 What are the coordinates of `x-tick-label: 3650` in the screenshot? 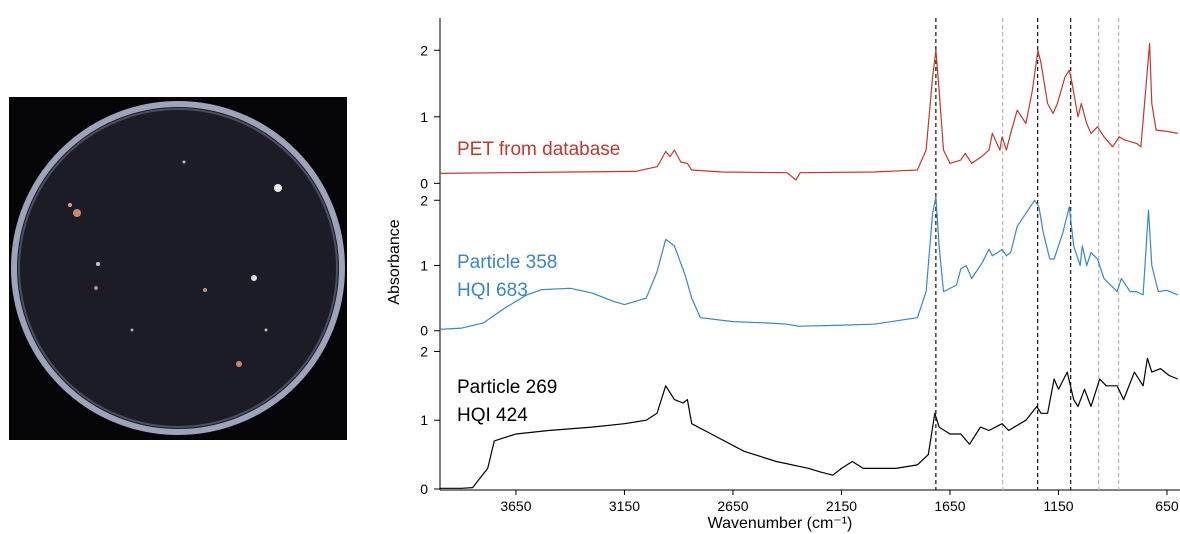 It's located at (515, 506).